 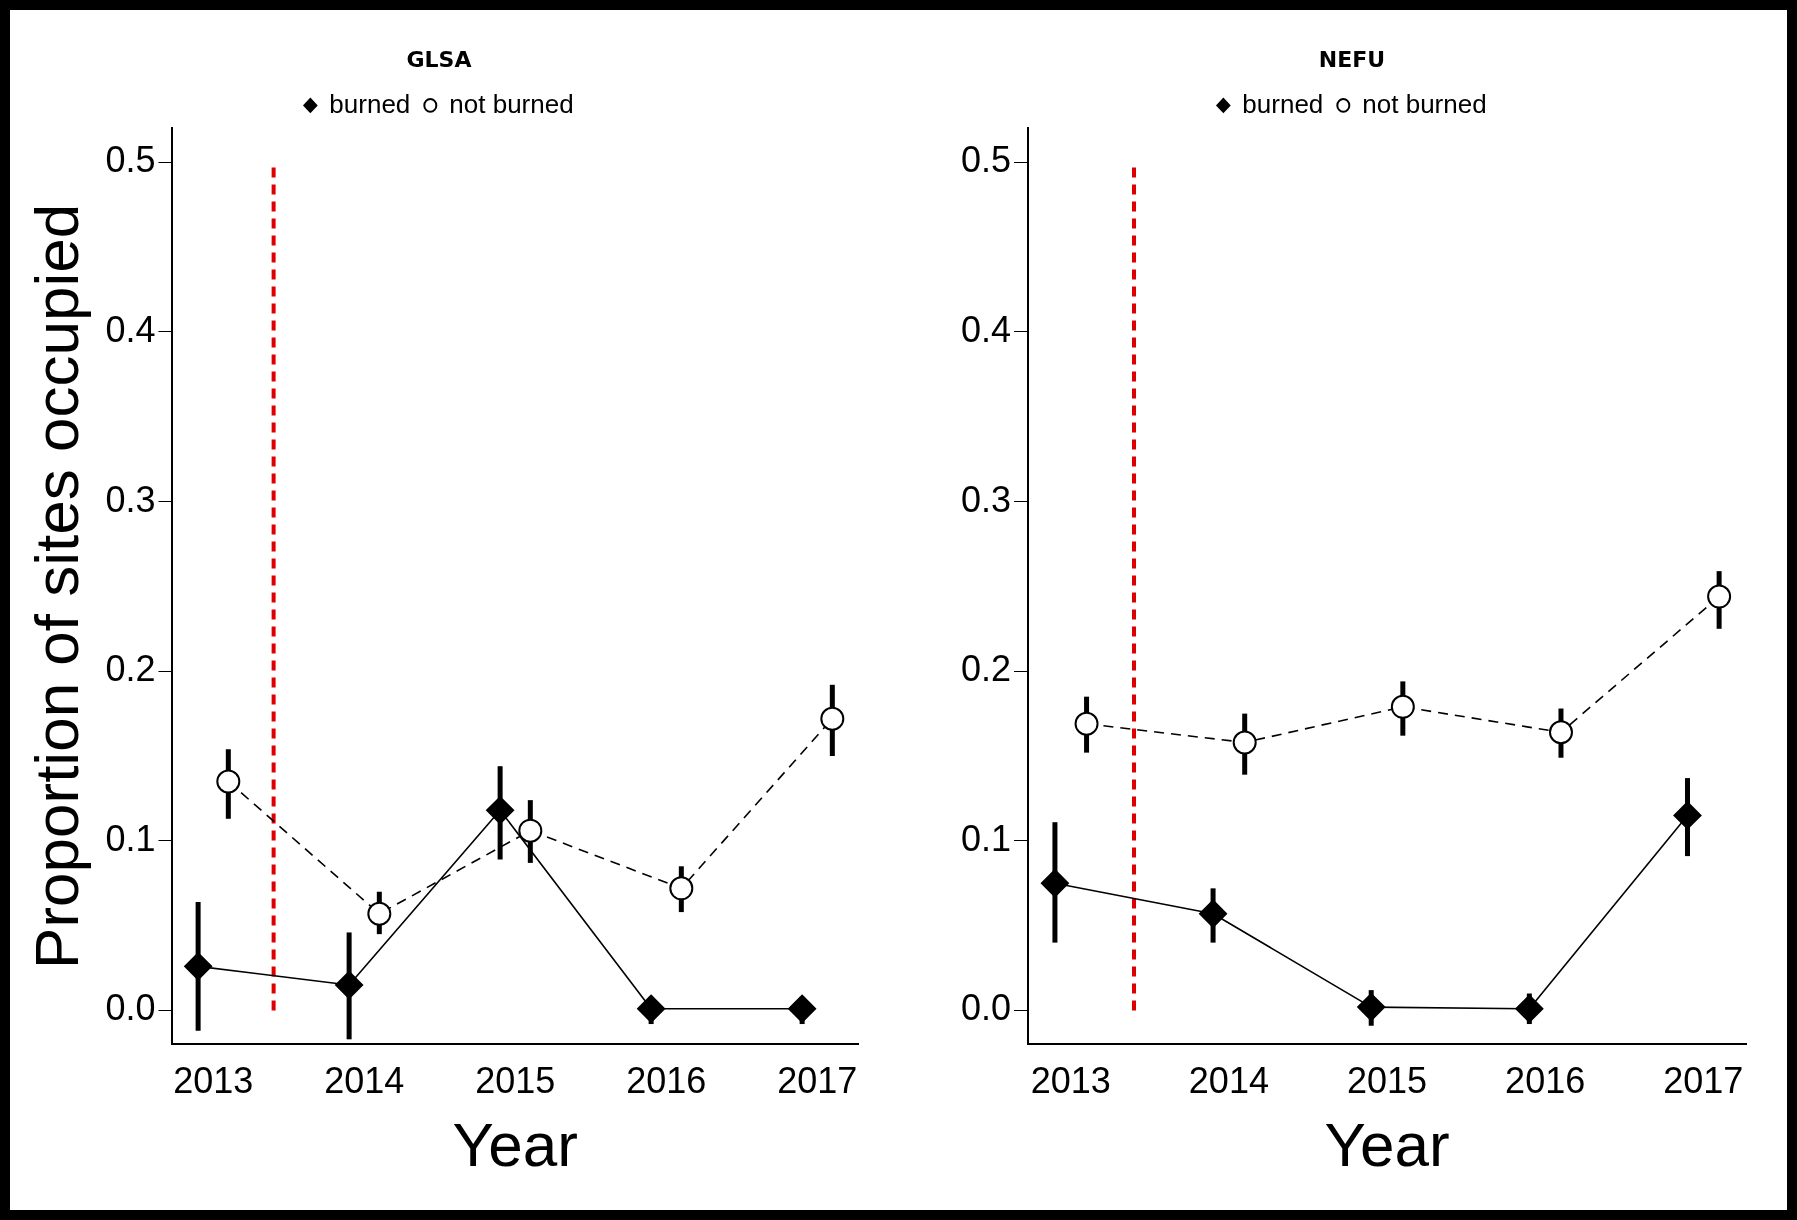 What do you see at coordinates (1352, 59) in the screenshot?
I see `chart-title: NEFU` at bounding box center [1352, 59].